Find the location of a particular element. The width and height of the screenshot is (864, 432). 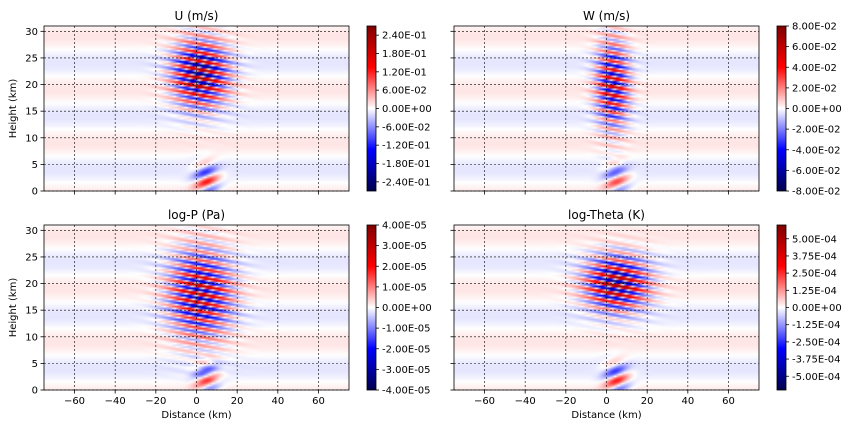

colorbar-tick-label: 1.80E-01 is located at coordinates (404, 54).